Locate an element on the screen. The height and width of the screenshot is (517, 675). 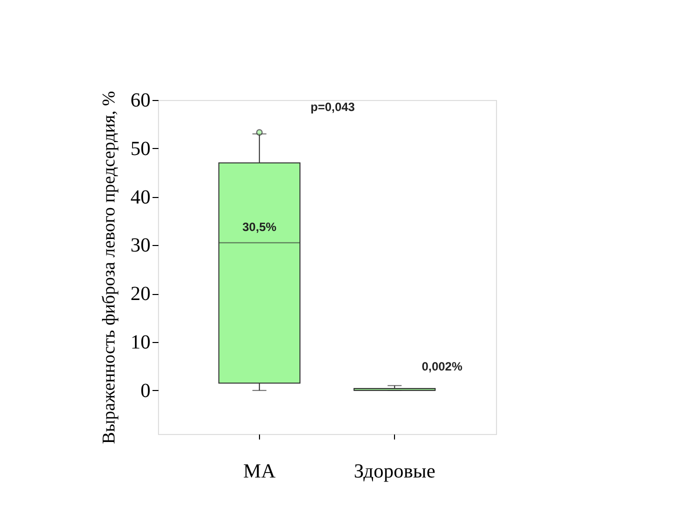
y-tick-label: 60 is located at coordinates (140, 101).